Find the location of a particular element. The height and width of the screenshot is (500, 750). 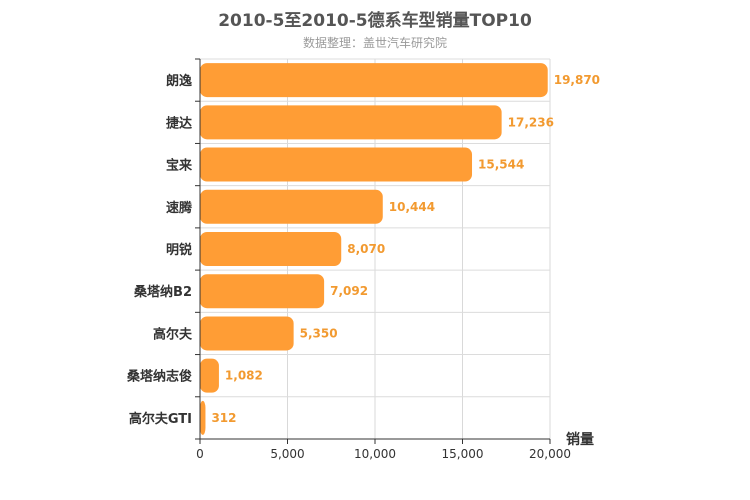

category-label: 明锐 is located at coordinates (179, 250).